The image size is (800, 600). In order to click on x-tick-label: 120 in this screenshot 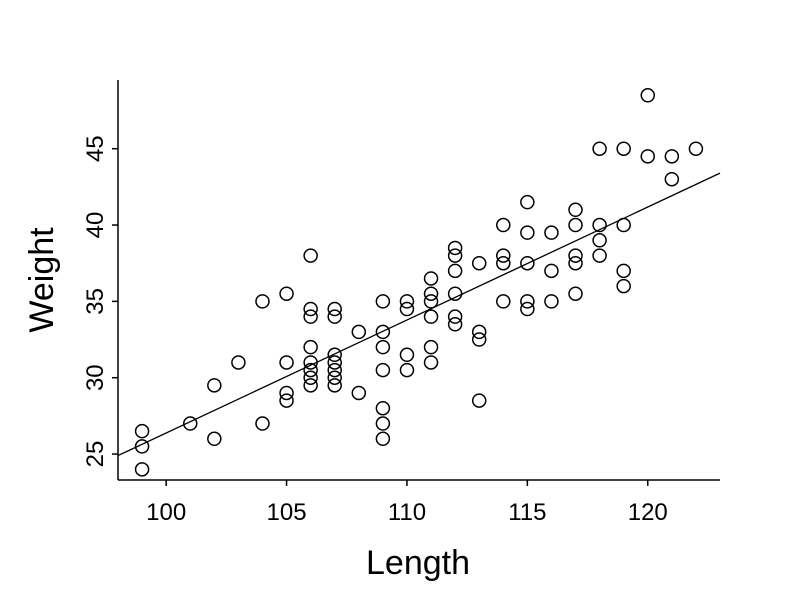, I will do `click(648, 512)`.